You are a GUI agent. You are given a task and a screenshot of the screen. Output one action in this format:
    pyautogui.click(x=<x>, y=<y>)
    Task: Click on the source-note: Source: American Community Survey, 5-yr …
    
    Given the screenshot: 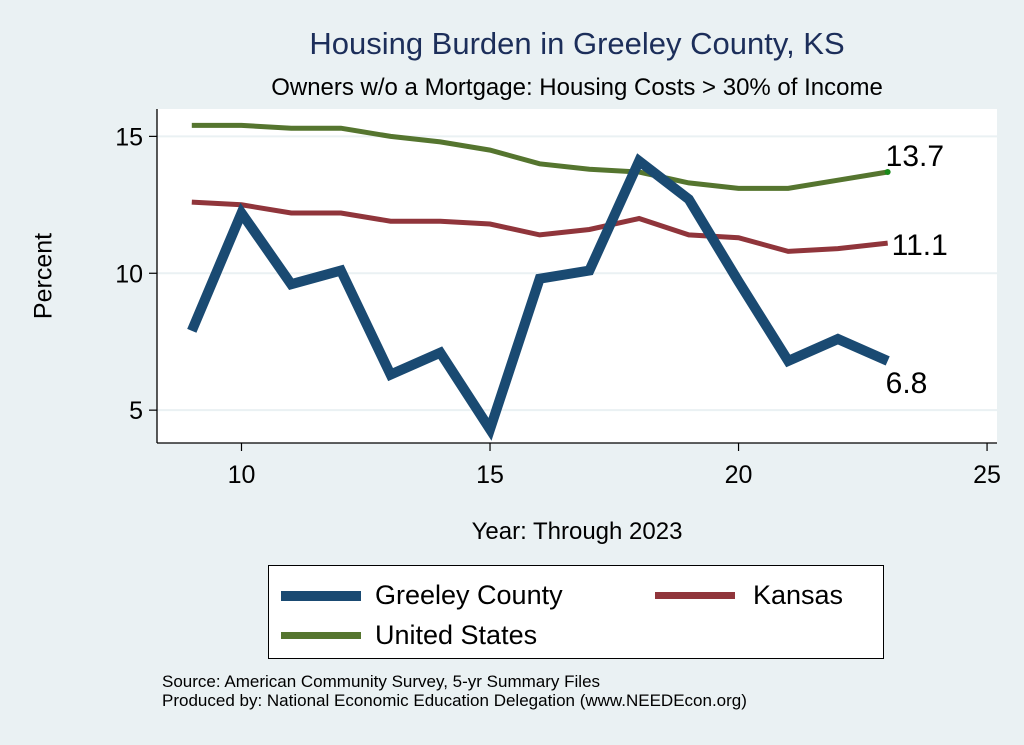 What is the action you would take?
    pyautogui.click(x=454, y=691)
    